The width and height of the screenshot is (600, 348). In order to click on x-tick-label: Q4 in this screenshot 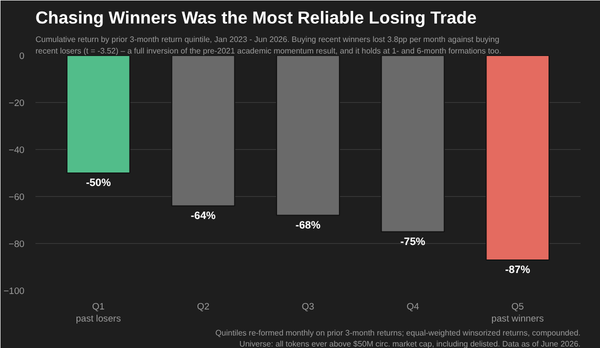, I will do `click(413, 307)`.